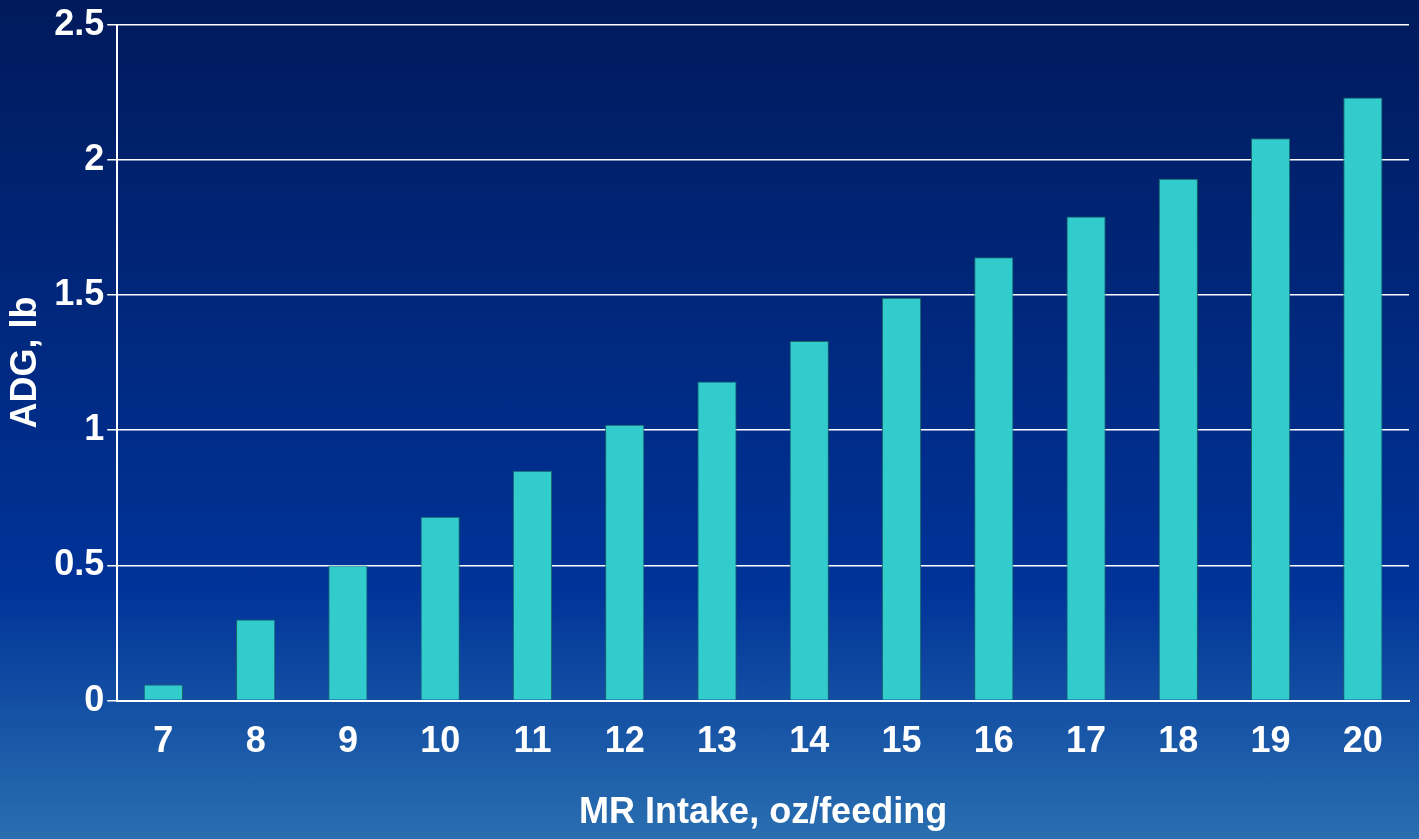 Image resolution: width=1419 pixels, height=839 pixels. Describe the element at coordinates (1270, 740) in the screenshot. I see `x-tick-label: 19` at that location.